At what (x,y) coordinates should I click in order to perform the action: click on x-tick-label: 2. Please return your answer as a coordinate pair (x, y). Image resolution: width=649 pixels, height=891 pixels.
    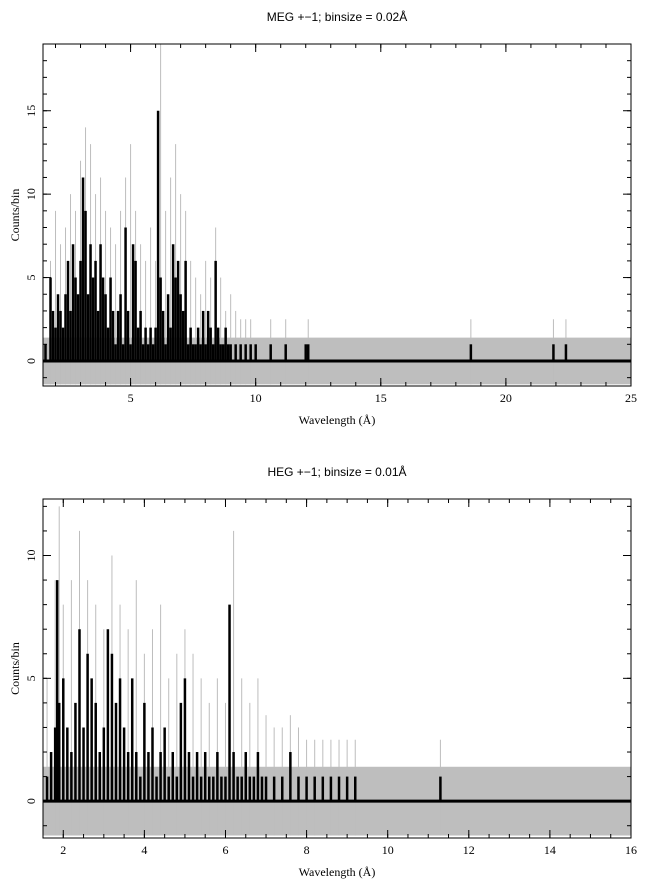
    Looking at the image, I should click on (63, 850).